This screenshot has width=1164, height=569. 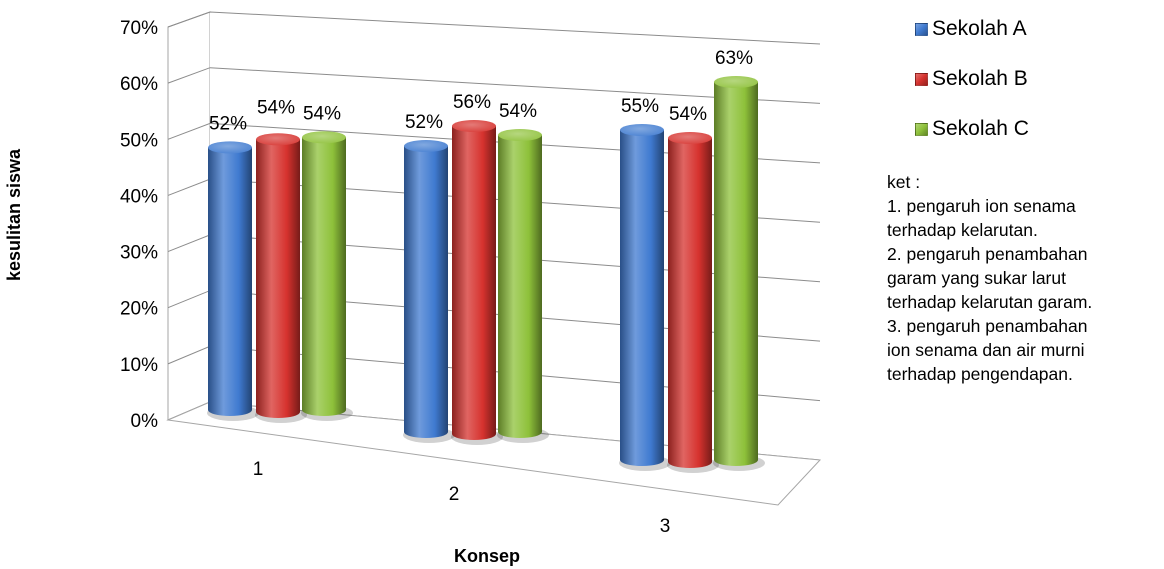 I want to click on notes-line: ion senama dan air murni, so click(x=986, y=350).